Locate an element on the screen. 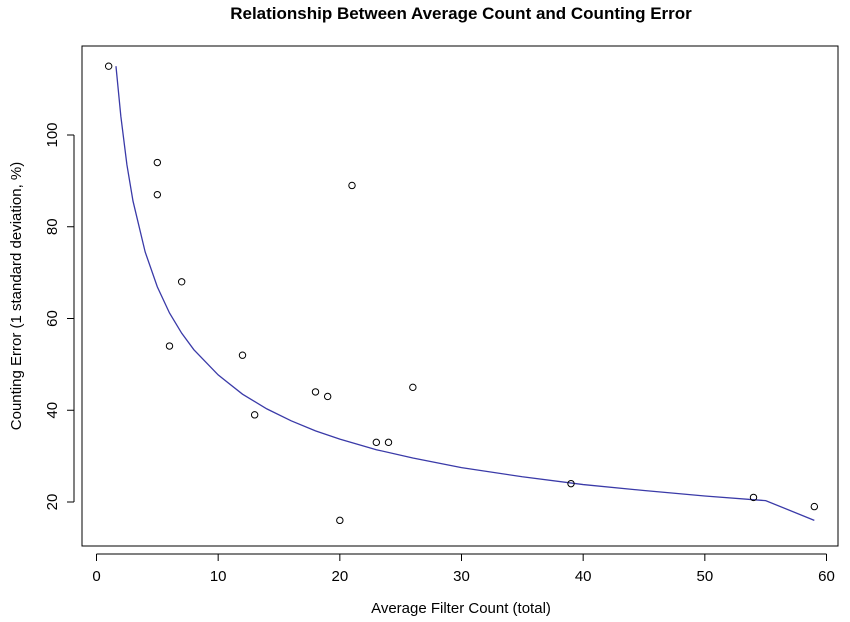  x-tick-label: 10 is located at coordinates (218, 576).